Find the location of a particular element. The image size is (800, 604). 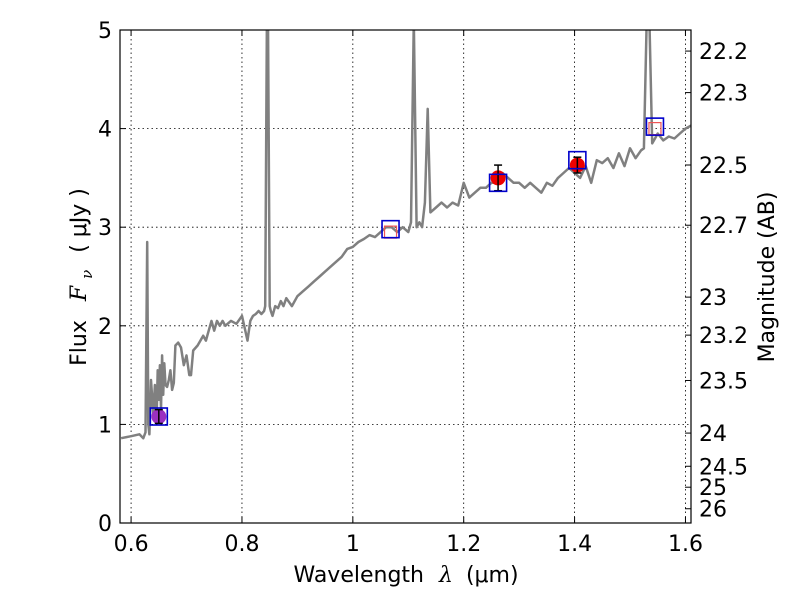

y-tick-label: 0 is located at coordinates (105, 524).